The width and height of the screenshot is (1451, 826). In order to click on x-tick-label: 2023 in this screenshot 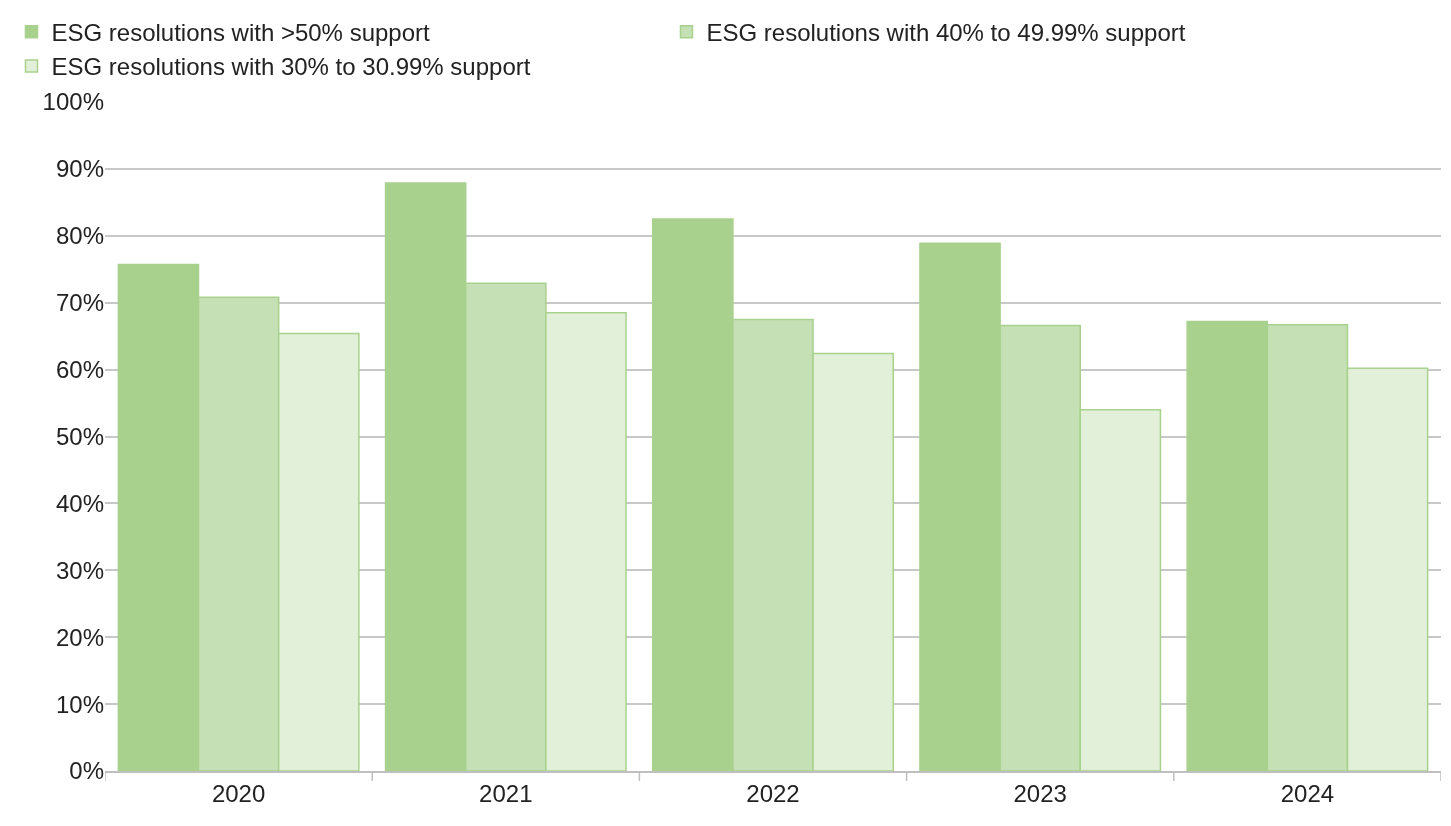, I will do `click(1040, 793)`.